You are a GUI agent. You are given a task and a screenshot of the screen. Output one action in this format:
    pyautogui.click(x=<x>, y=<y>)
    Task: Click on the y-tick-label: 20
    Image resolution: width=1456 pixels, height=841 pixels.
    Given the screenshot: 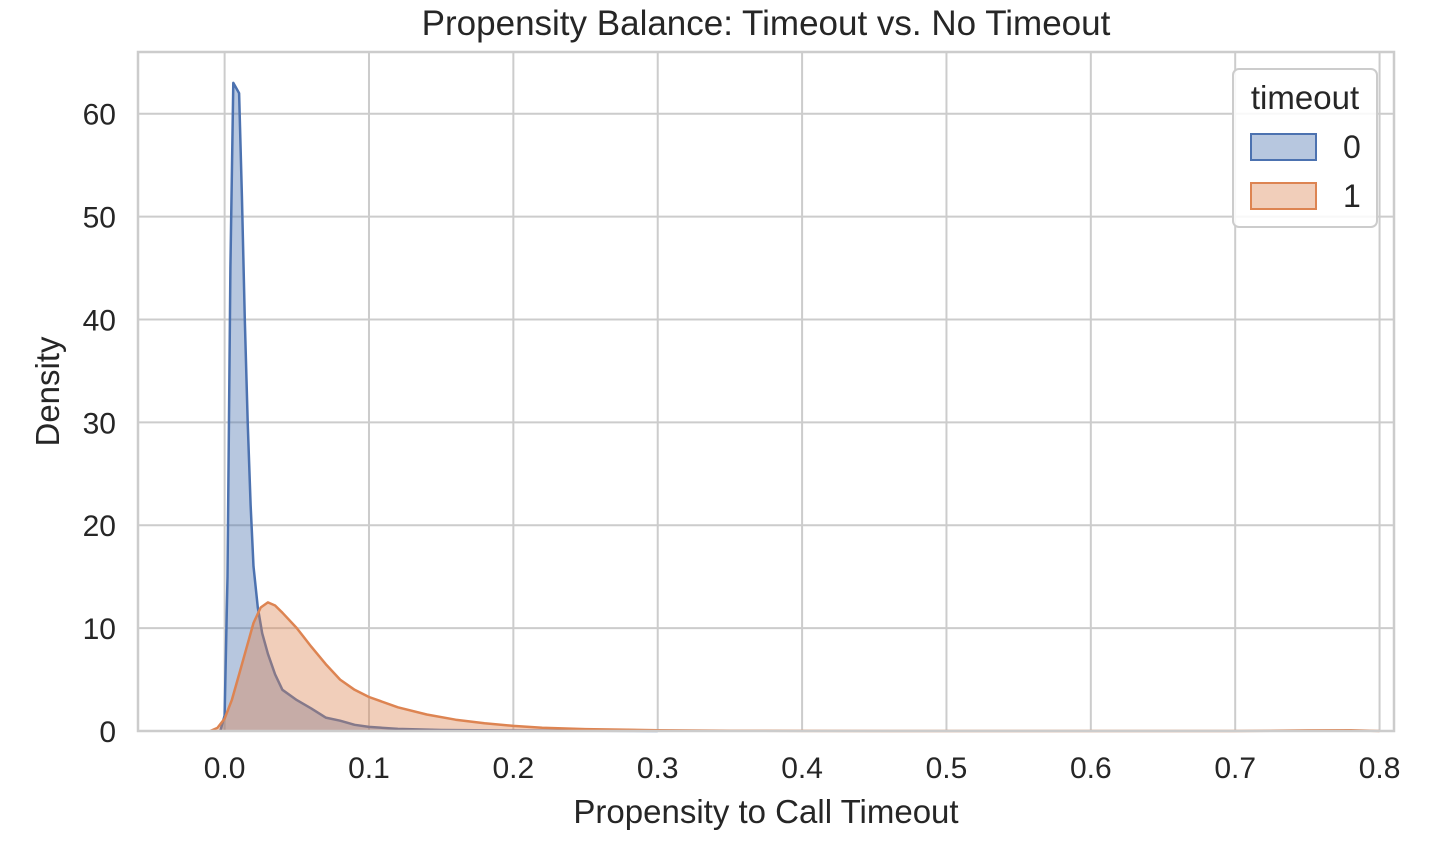 What is the action you would take?
    pyautogui.click(x=99, y=526)
    